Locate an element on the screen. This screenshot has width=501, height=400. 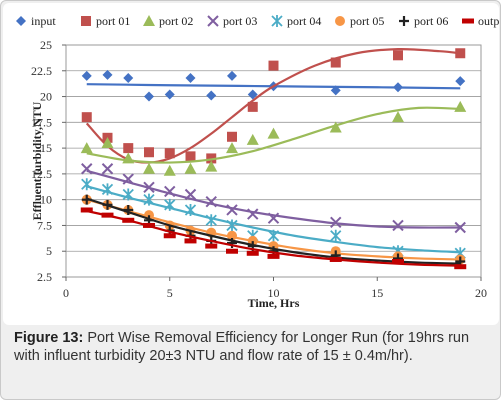
x-tick-label: 15 is located at coordinates (377, 293).